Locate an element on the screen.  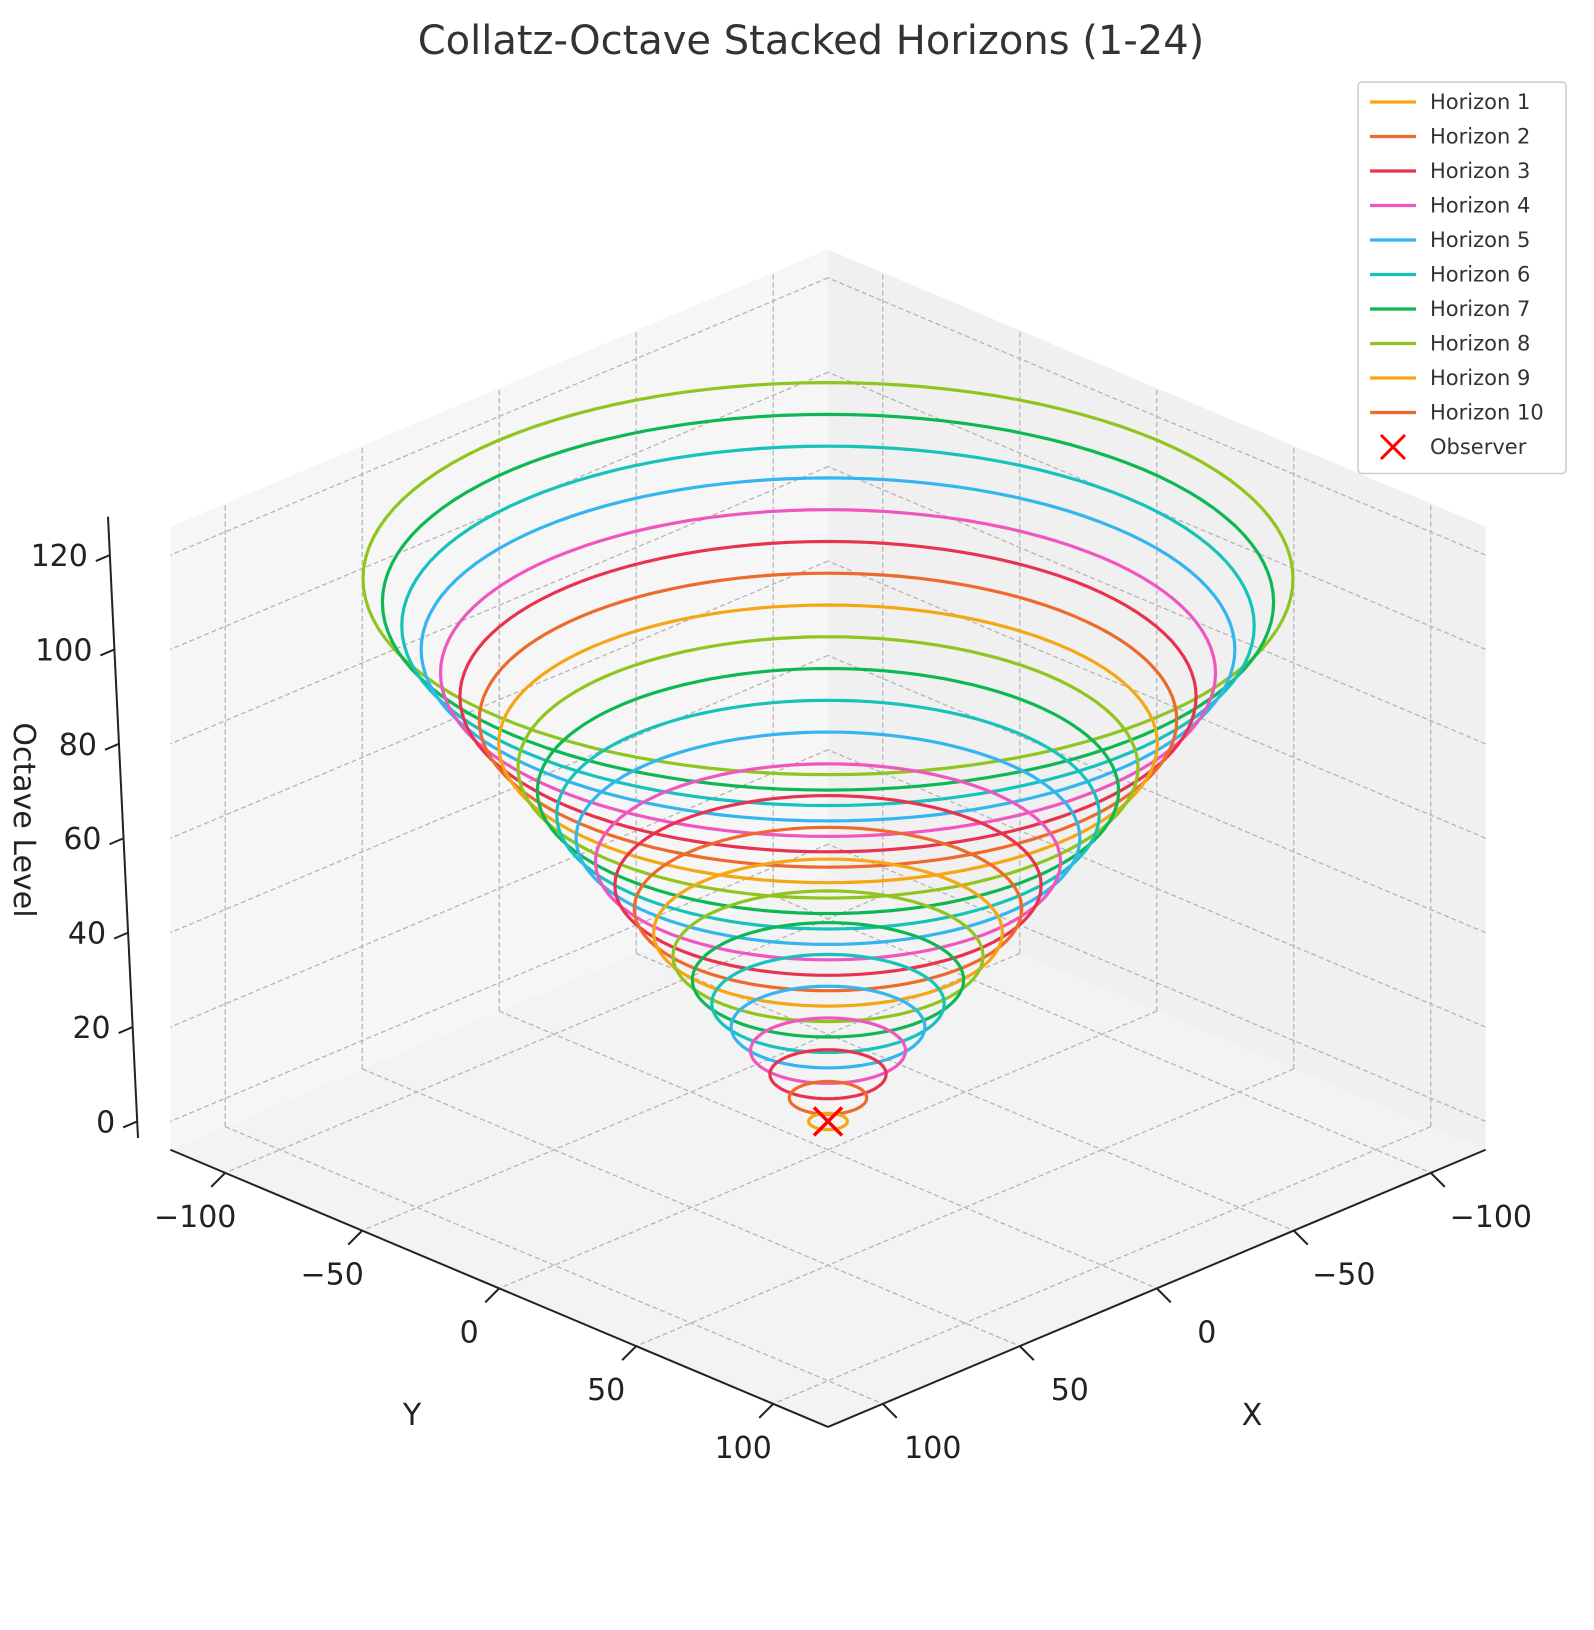
y-axis-label: Y is located at coordinates (412, 1415).